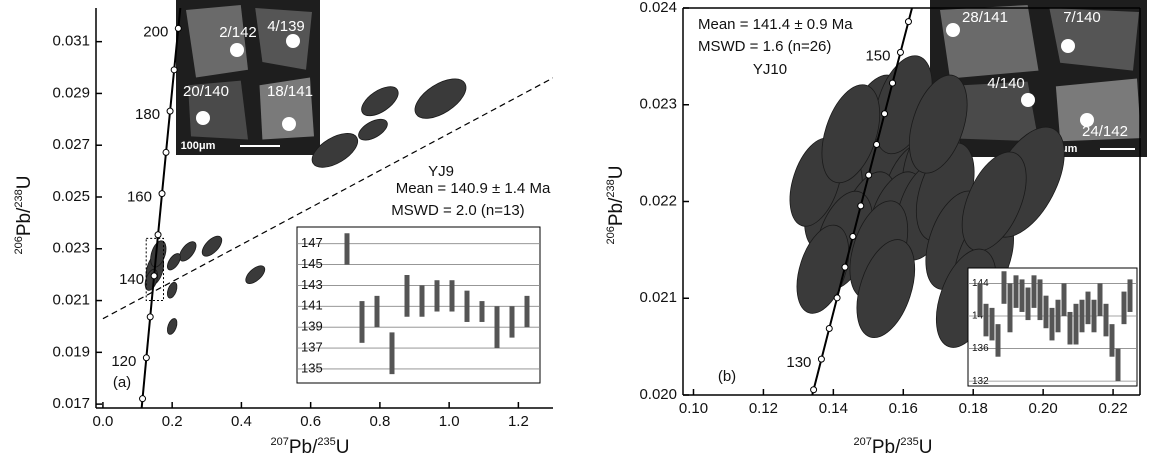 The image size is (1149, 468). I want to click on inset-tick-label: 137, so click(312, 346).